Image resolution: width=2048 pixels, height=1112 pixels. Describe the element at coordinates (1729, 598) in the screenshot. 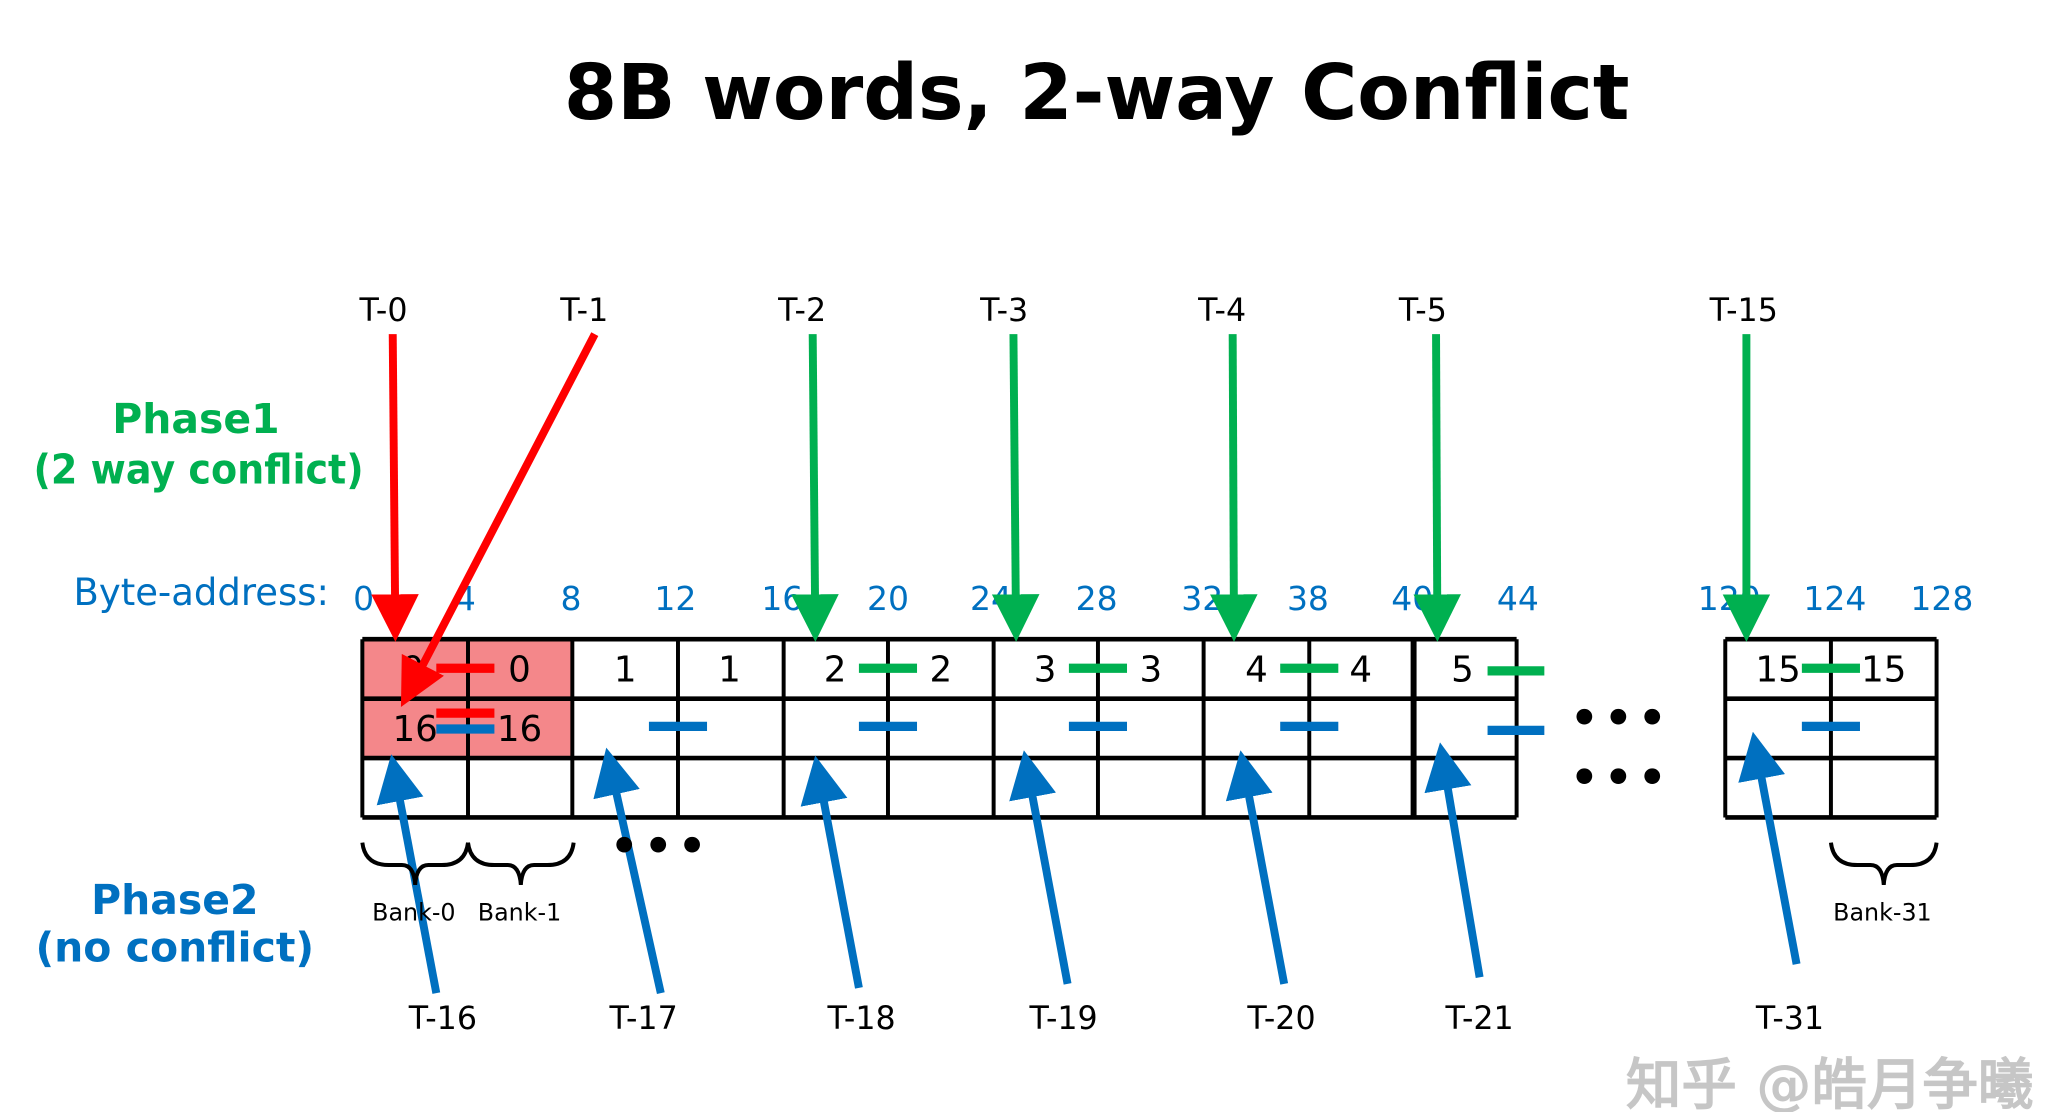

I see `byte-address-tick: 120` at that location.